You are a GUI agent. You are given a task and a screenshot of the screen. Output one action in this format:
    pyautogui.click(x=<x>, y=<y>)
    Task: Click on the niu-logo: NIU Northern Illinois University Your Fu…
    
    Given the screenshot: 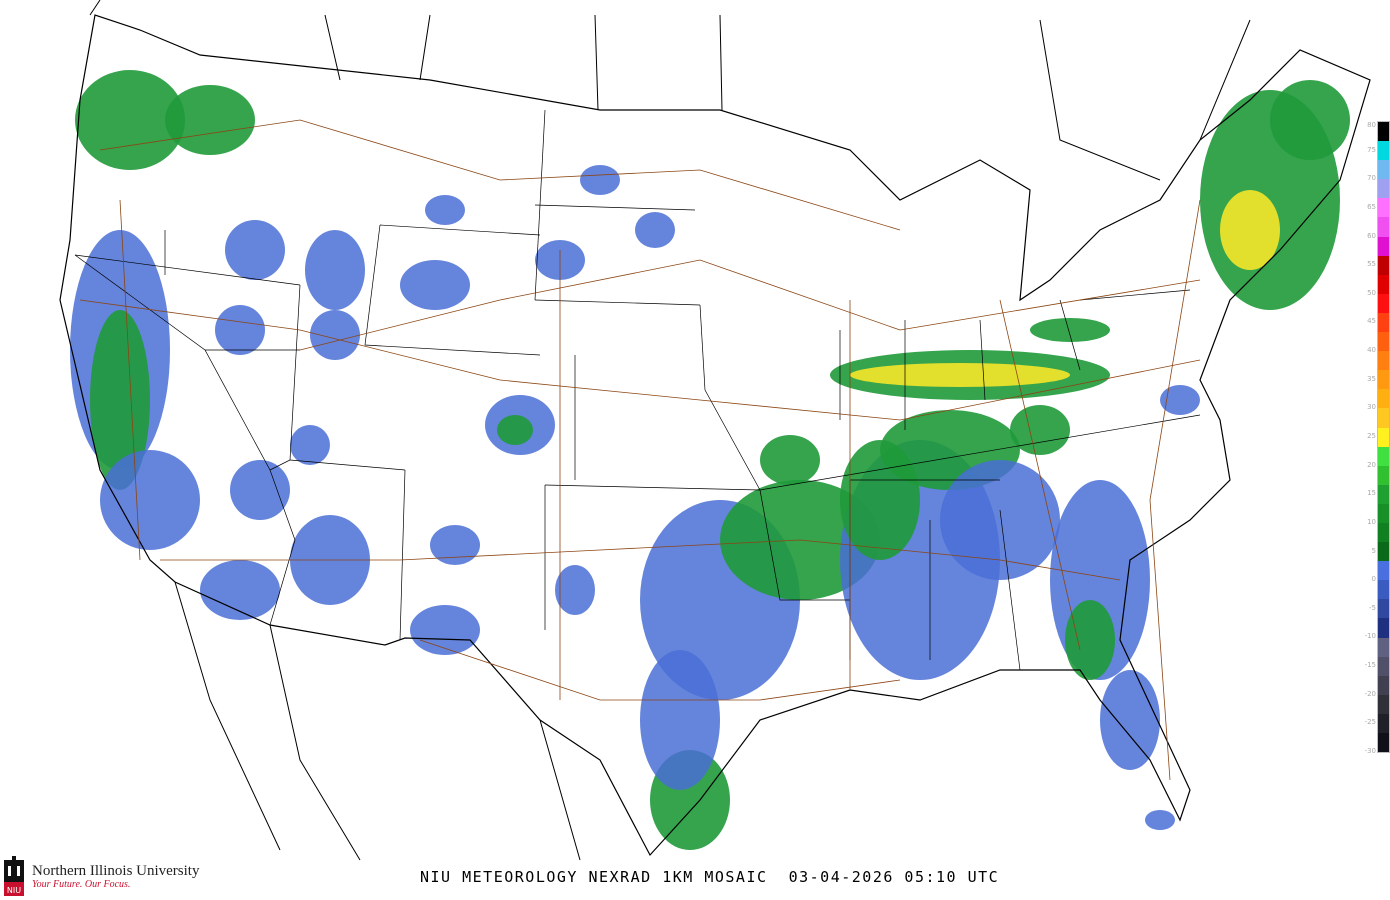 What is the action you would take?
    pyautogui.click(x=100, y=876)
    